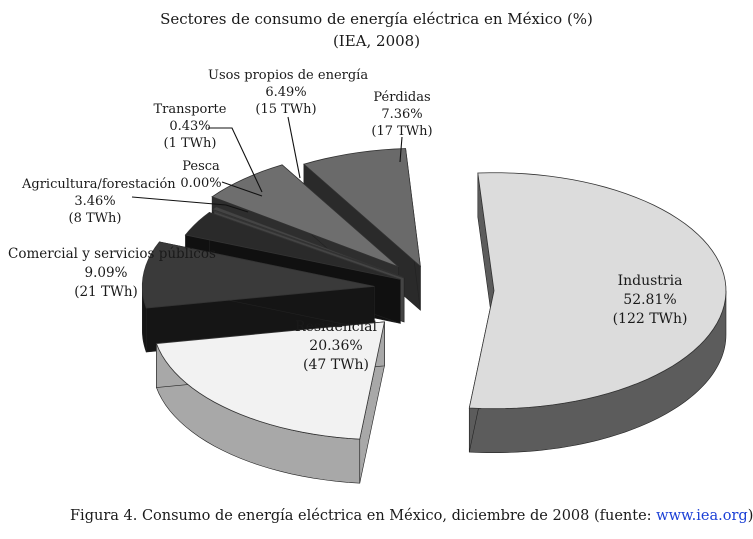 The image size is (753, 539). What do you see at coordinates (401, 149) in the screenshot?
I see `leader-perdidas` at bounding box center [401, 149].